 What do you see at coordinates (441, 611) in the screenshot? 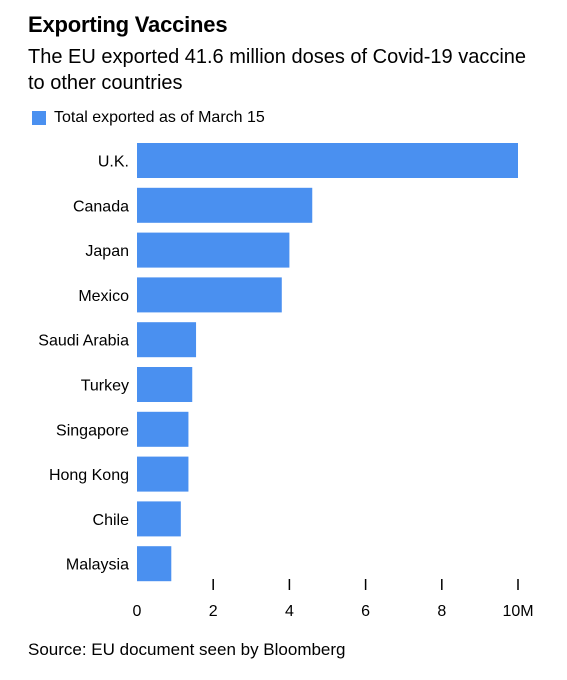
I see `x-tick-label: 8` at bounding box center [441, 611].